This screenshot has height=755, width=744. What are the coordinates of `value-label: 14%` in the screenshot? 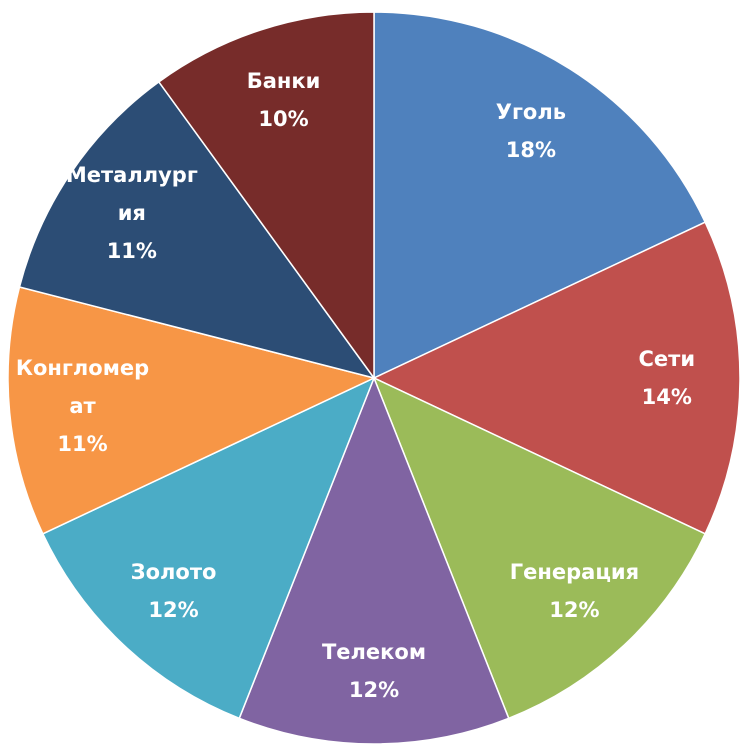 It's located at (666, 397).